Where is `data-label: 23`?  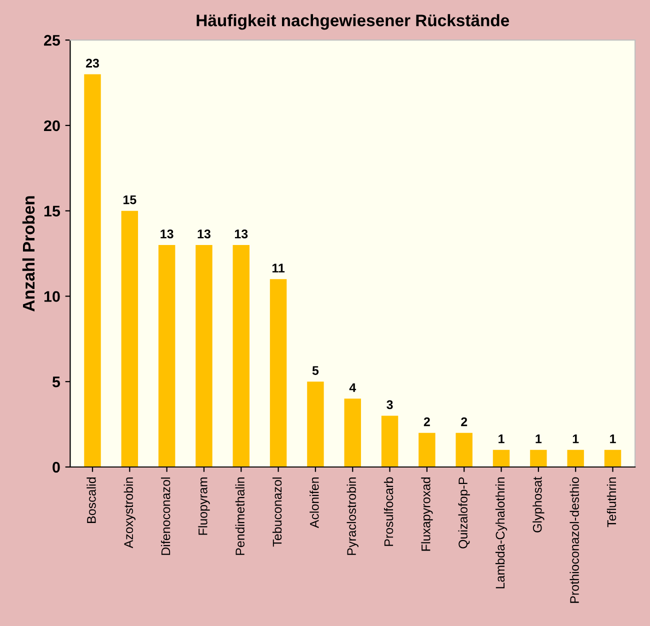 data-label: 23 is located at coordinates (92, 63).